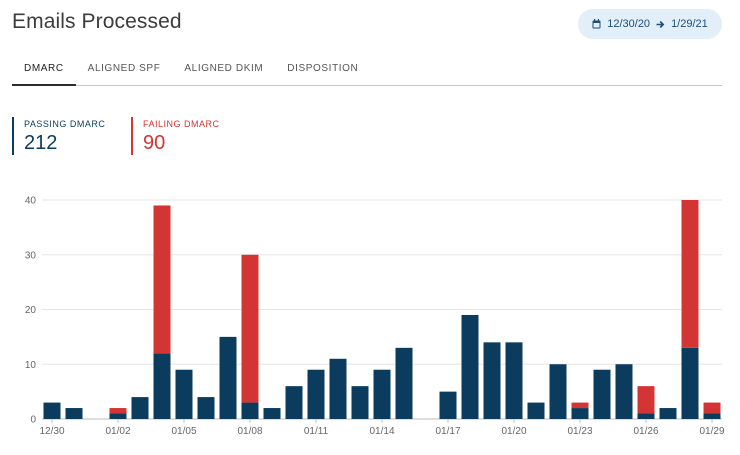 This screenshot has width=740, height=455. What do you see at coordinates (249, 431) in the screenshot?
I see `x-tick-label: 01/08` at bounding box center [249, 431].